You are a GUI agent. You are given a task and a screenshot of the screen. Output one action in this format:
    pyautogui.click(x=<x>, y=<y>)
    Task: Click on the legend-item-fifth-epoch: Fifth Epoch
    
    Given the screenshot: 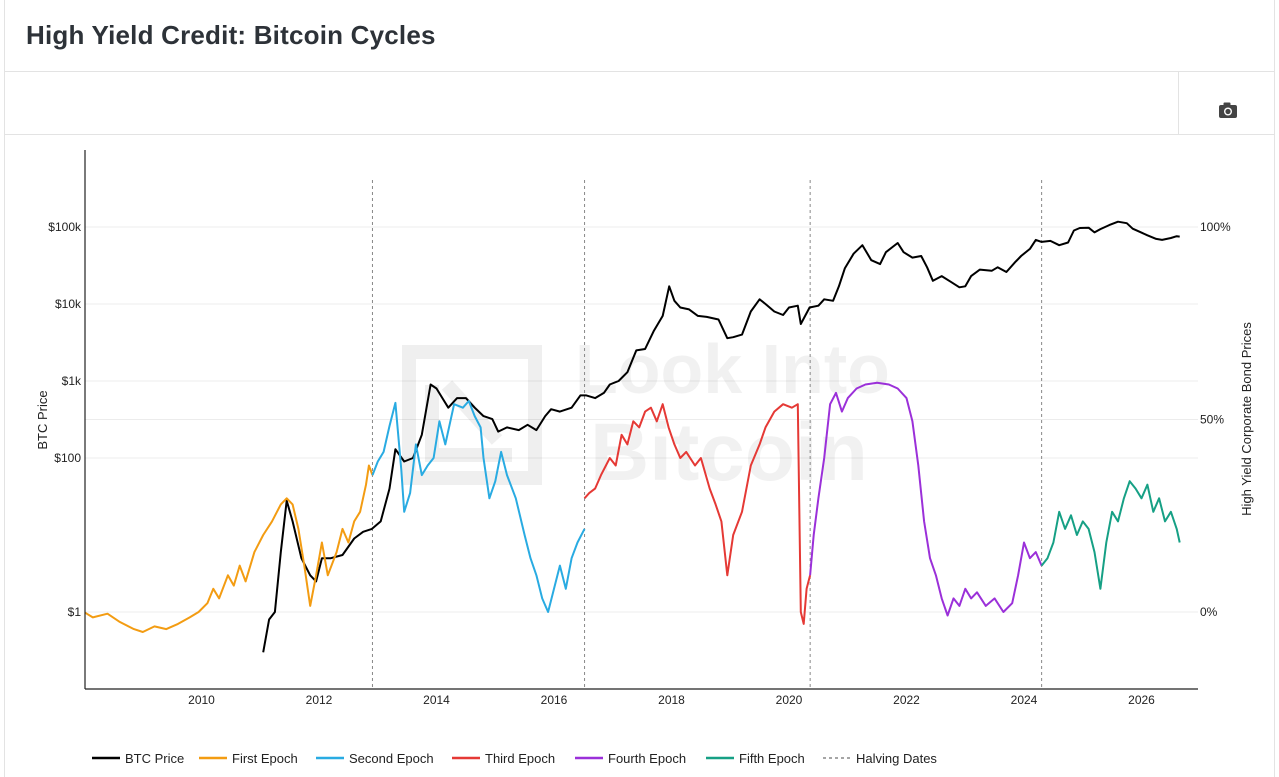 What is the action you would take?
    pyautogui.click(x=755, y=758)
    